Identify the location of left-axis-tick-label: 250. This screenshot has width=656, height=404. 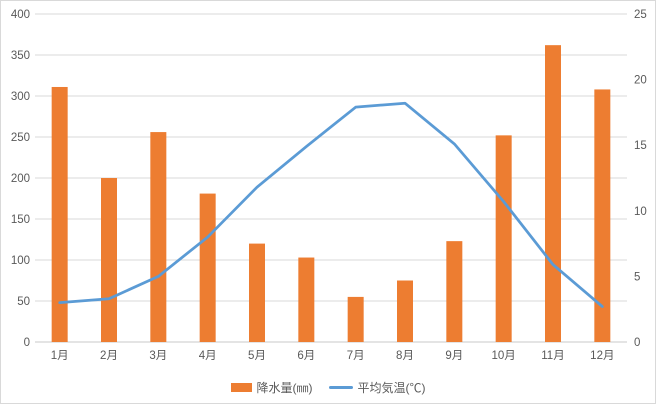
(20, 138).